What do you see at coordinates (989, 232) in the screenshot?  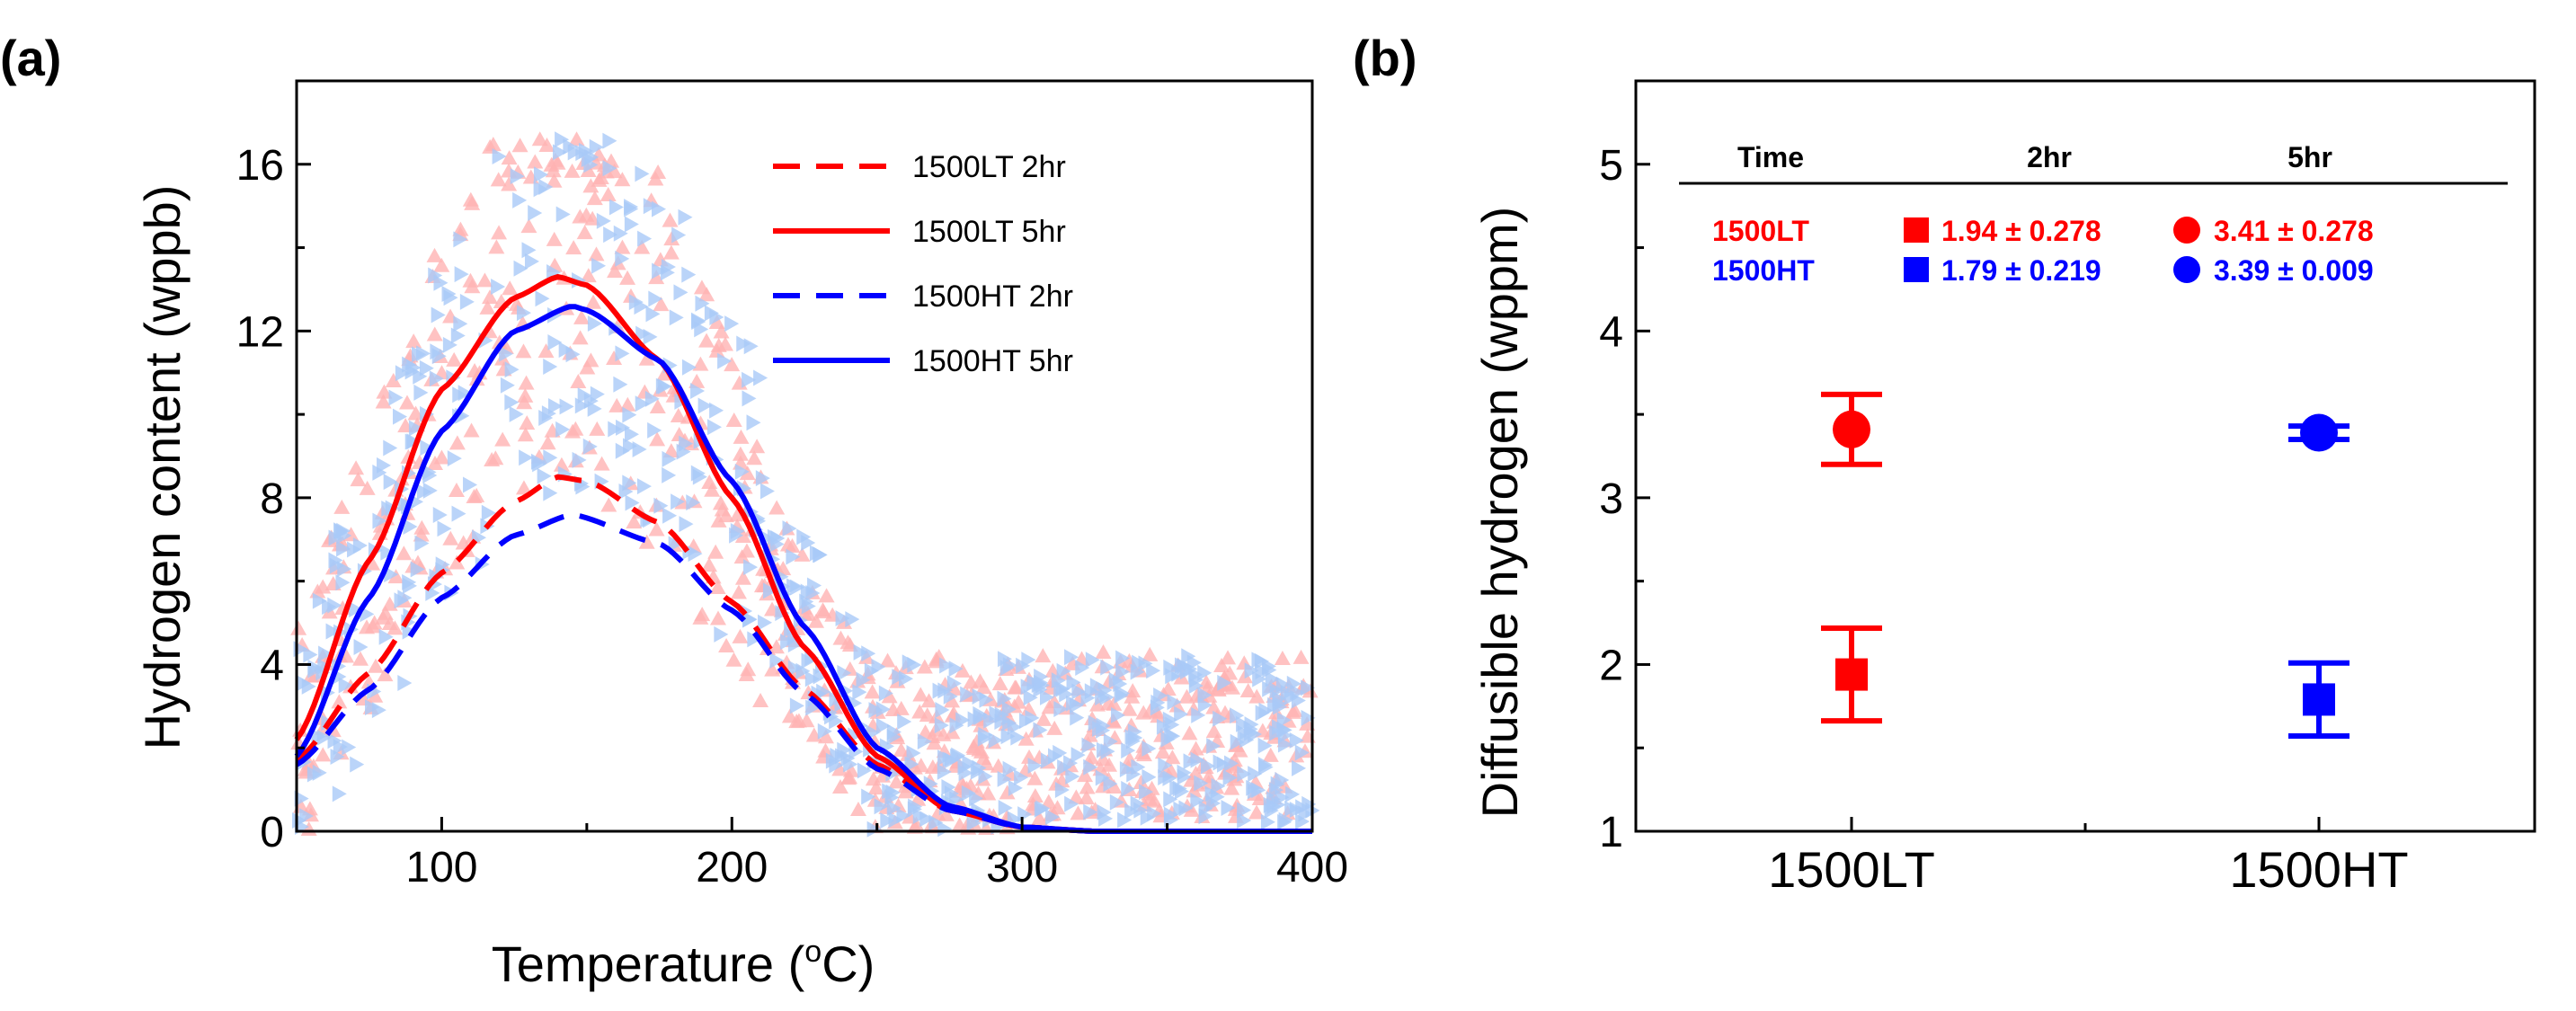 I see `legend-label: 1500LT 5hr` at bounding box center [989, 232].